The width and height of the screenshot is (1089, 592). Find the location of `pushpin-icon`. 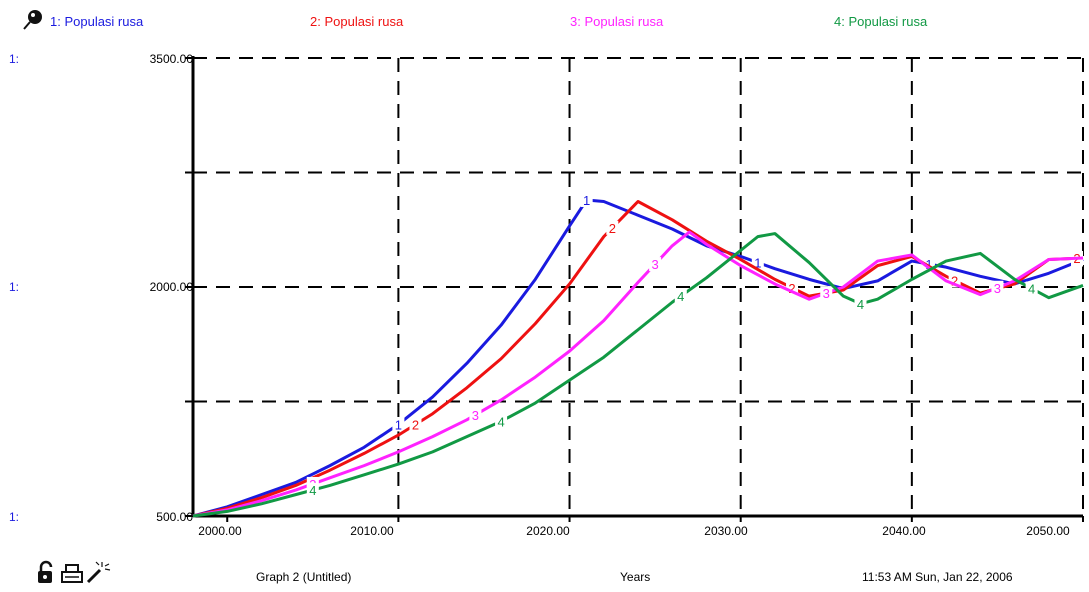

pushpin-icon is located at coordinates (34, 20).